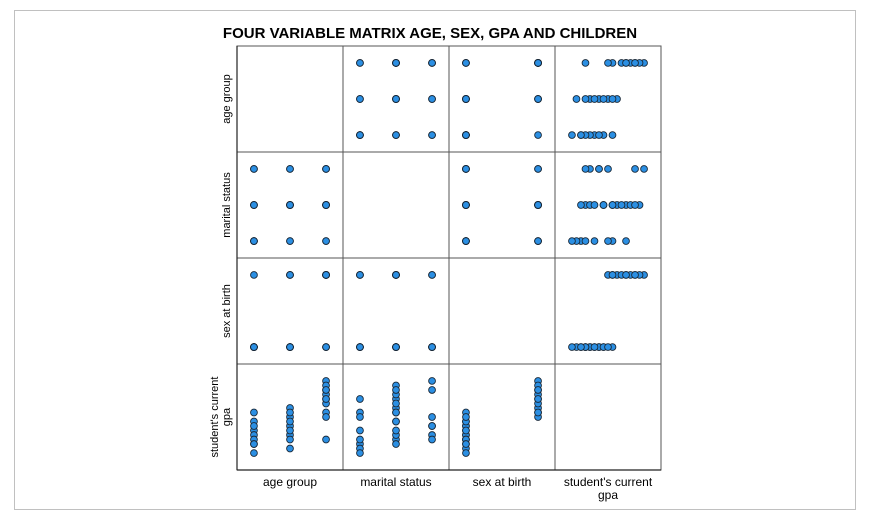  I want to click on col-label-0-line-0: age group, so click(290, 482).